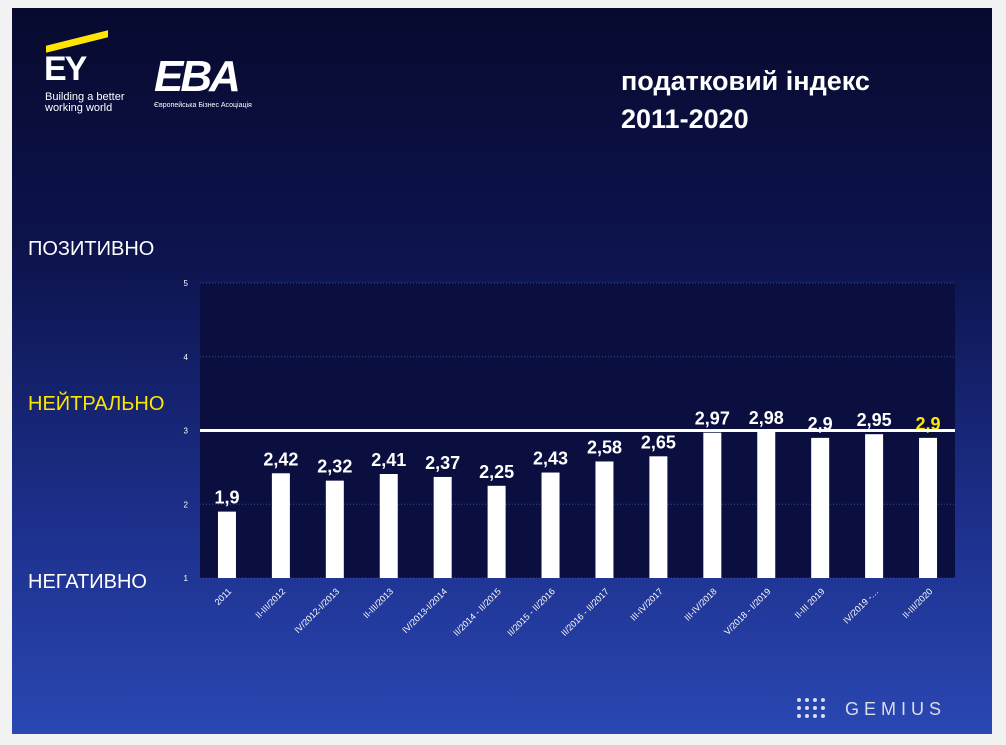 Image resolution: width=1006 pixels, height=745 pixels. Describe the element at coordinates (316, 610) in the screenshot. I see `x-tick-label: IV/2012-I/2013` at that location.